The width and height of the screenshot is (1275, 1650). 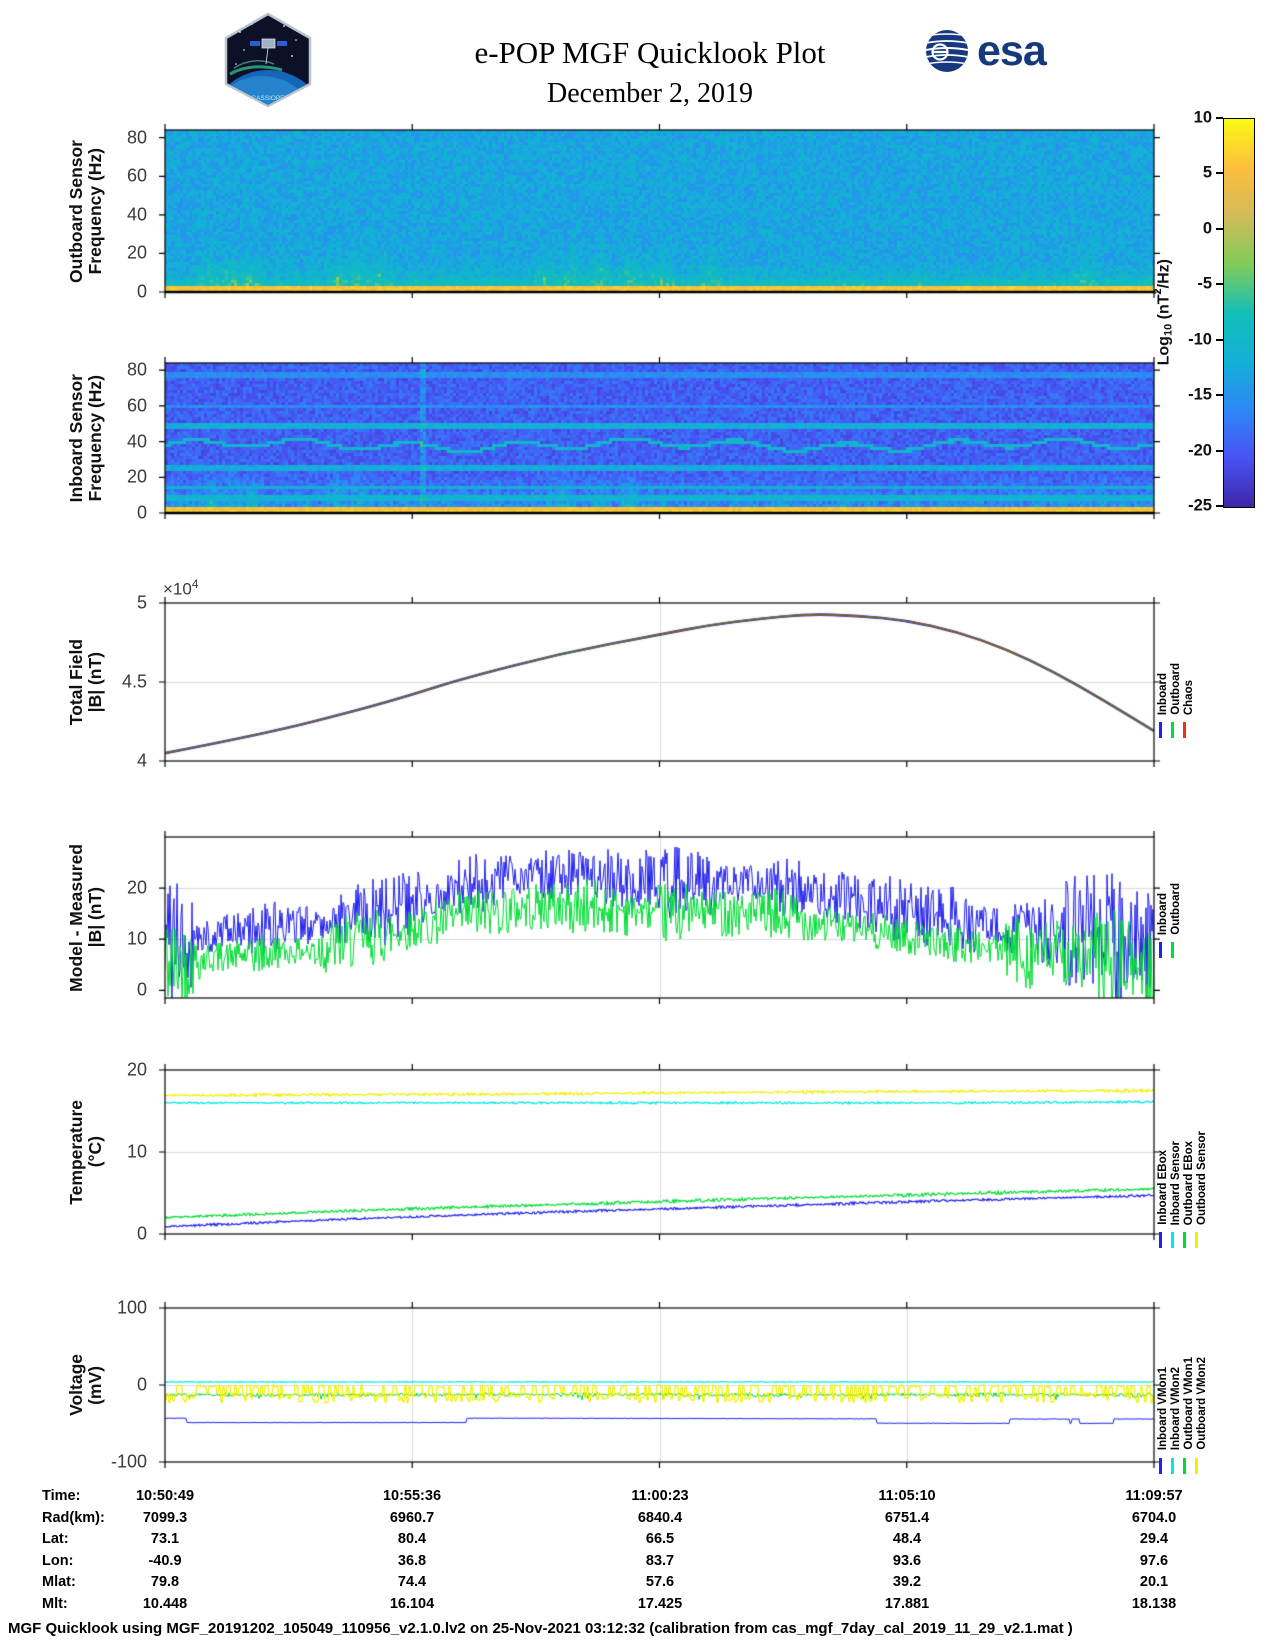 What do you see at coordinates (136, 441) in the screenshot?
I see `yticks-inboard-spectrogram: 80 60 40 20 0` at bounding box center [136, 441].